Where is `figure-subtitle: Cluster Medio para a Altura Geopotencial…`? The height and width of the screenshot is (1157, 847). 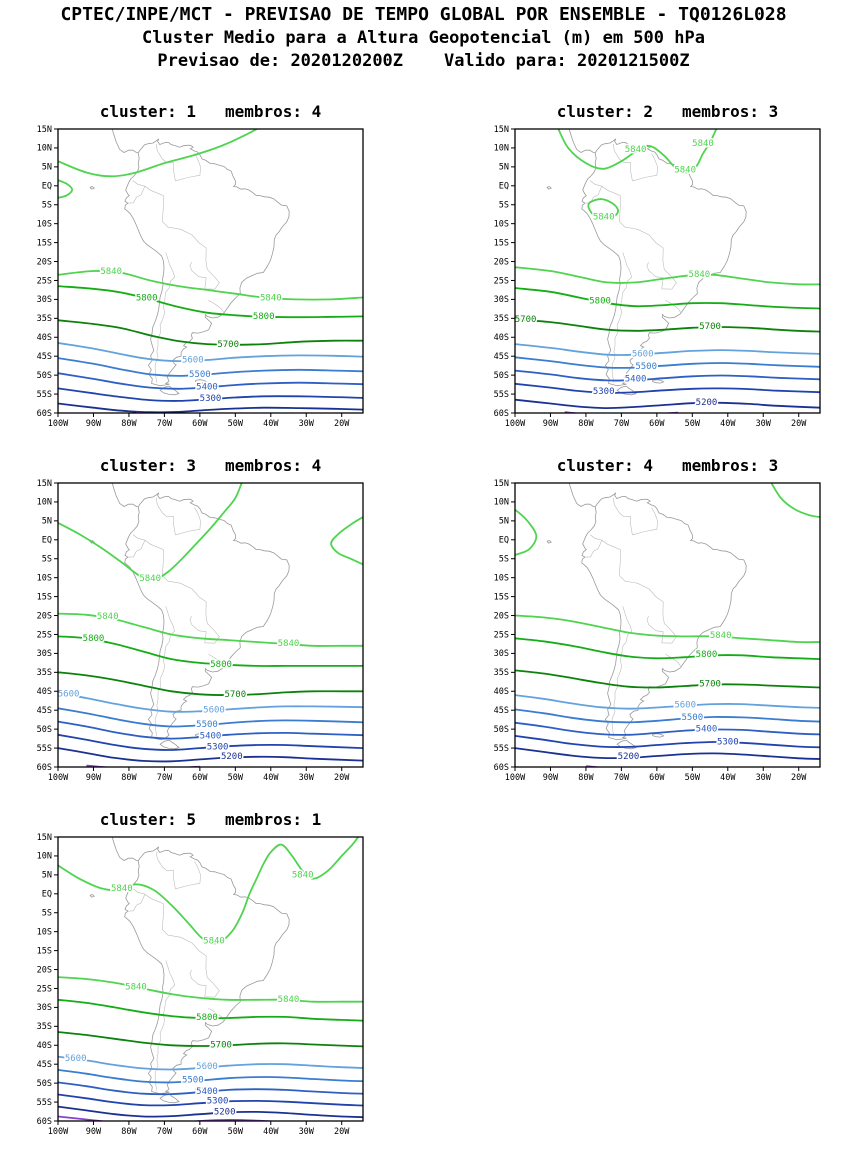
figure-subtitle: Cluster Medio para a Altura Geopotencial… is located at coordinates (423, 38).